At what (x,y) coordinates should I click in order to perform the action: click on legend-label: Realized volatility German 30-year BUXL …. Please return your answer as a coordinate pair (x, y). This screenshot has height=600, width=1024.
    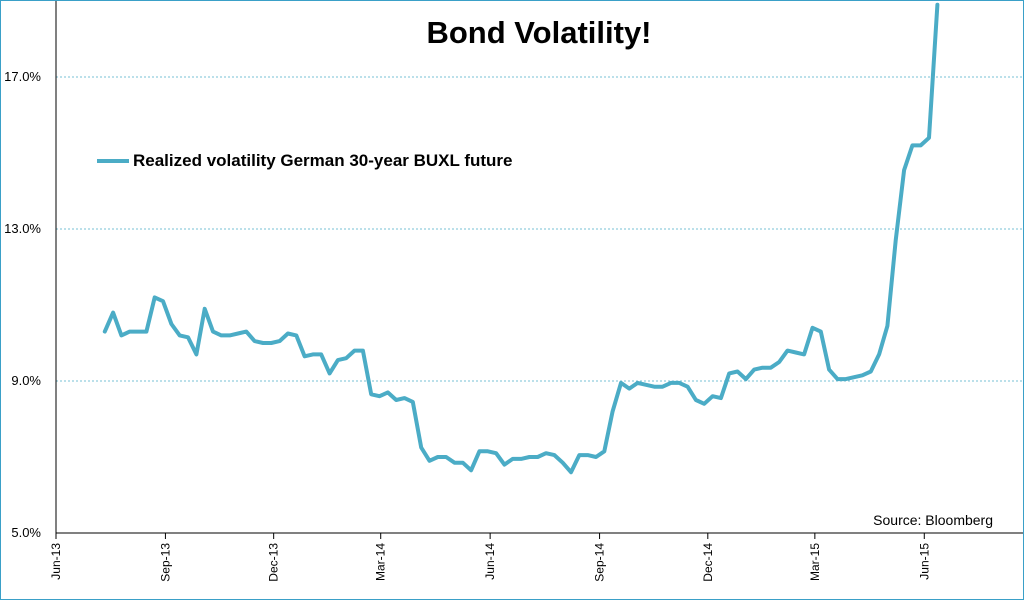
    Looking at the image, I should click on (323, 160).